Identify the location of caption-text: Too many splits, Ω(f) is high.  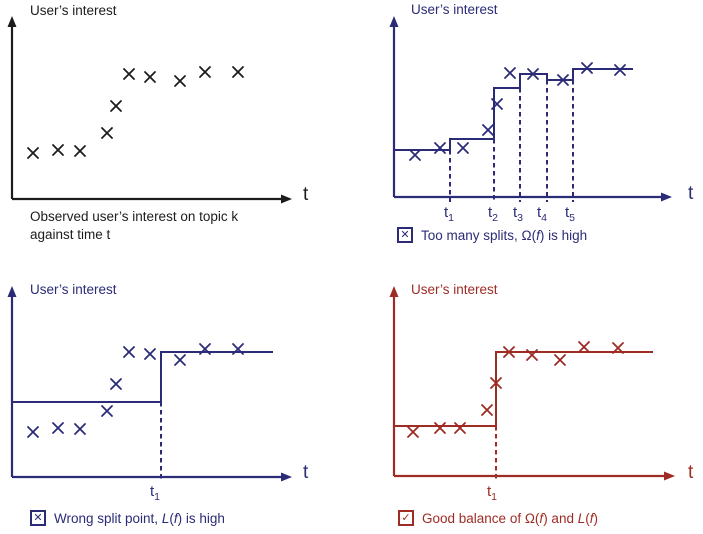
(504, 235).